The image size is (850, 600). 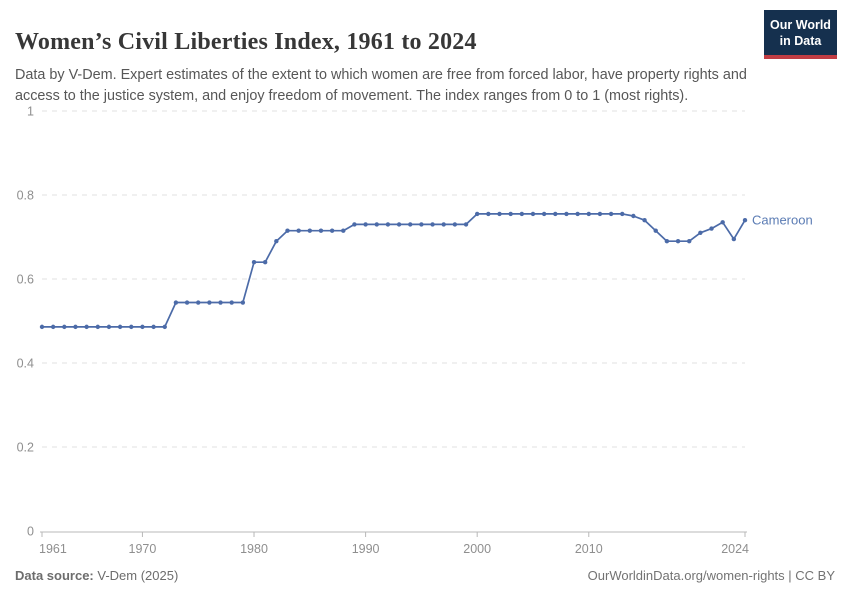 What do you see at coordinates (25, 280) in the screenshot?
I see `y-tick-label: 0.6` at bounding box center [25, 280].